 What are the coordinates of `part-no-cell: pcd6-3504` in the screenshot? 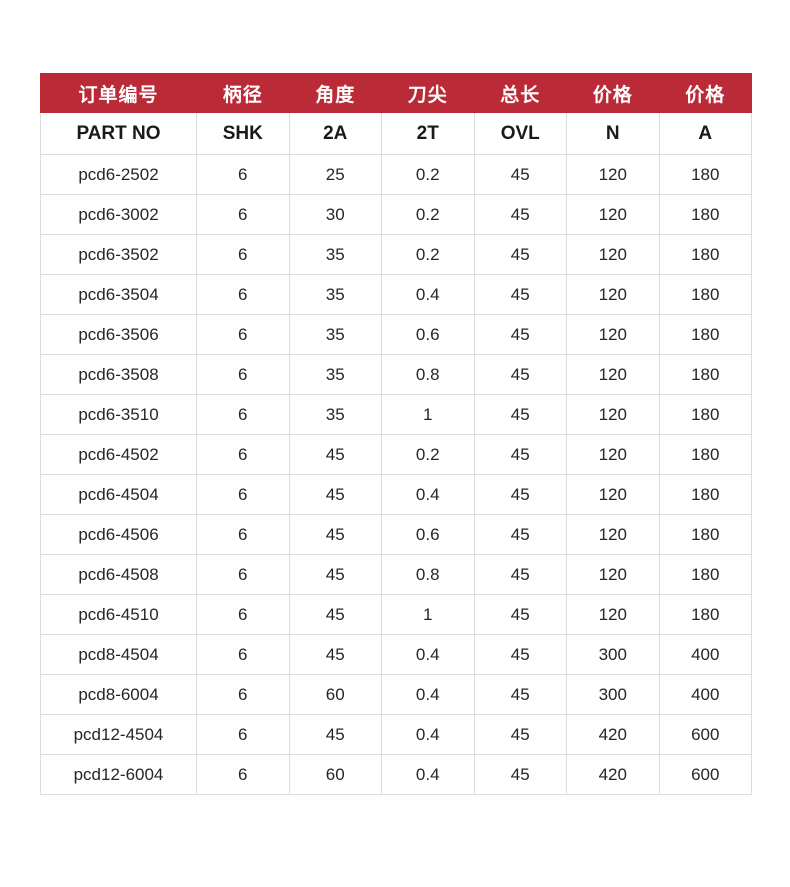 It's located at (118, 294).